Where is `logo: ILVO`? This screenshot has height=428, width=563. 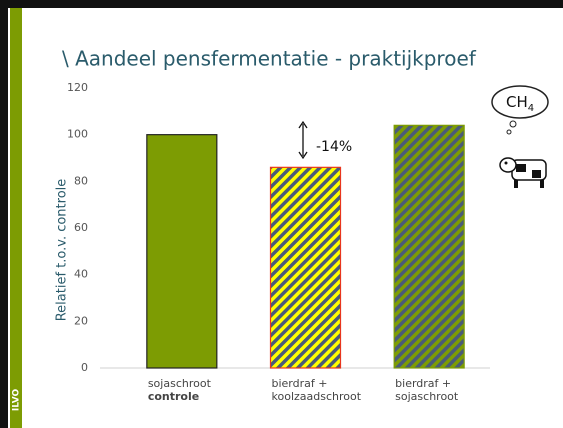 logo: ILVO is located at coordinates (17, 400).